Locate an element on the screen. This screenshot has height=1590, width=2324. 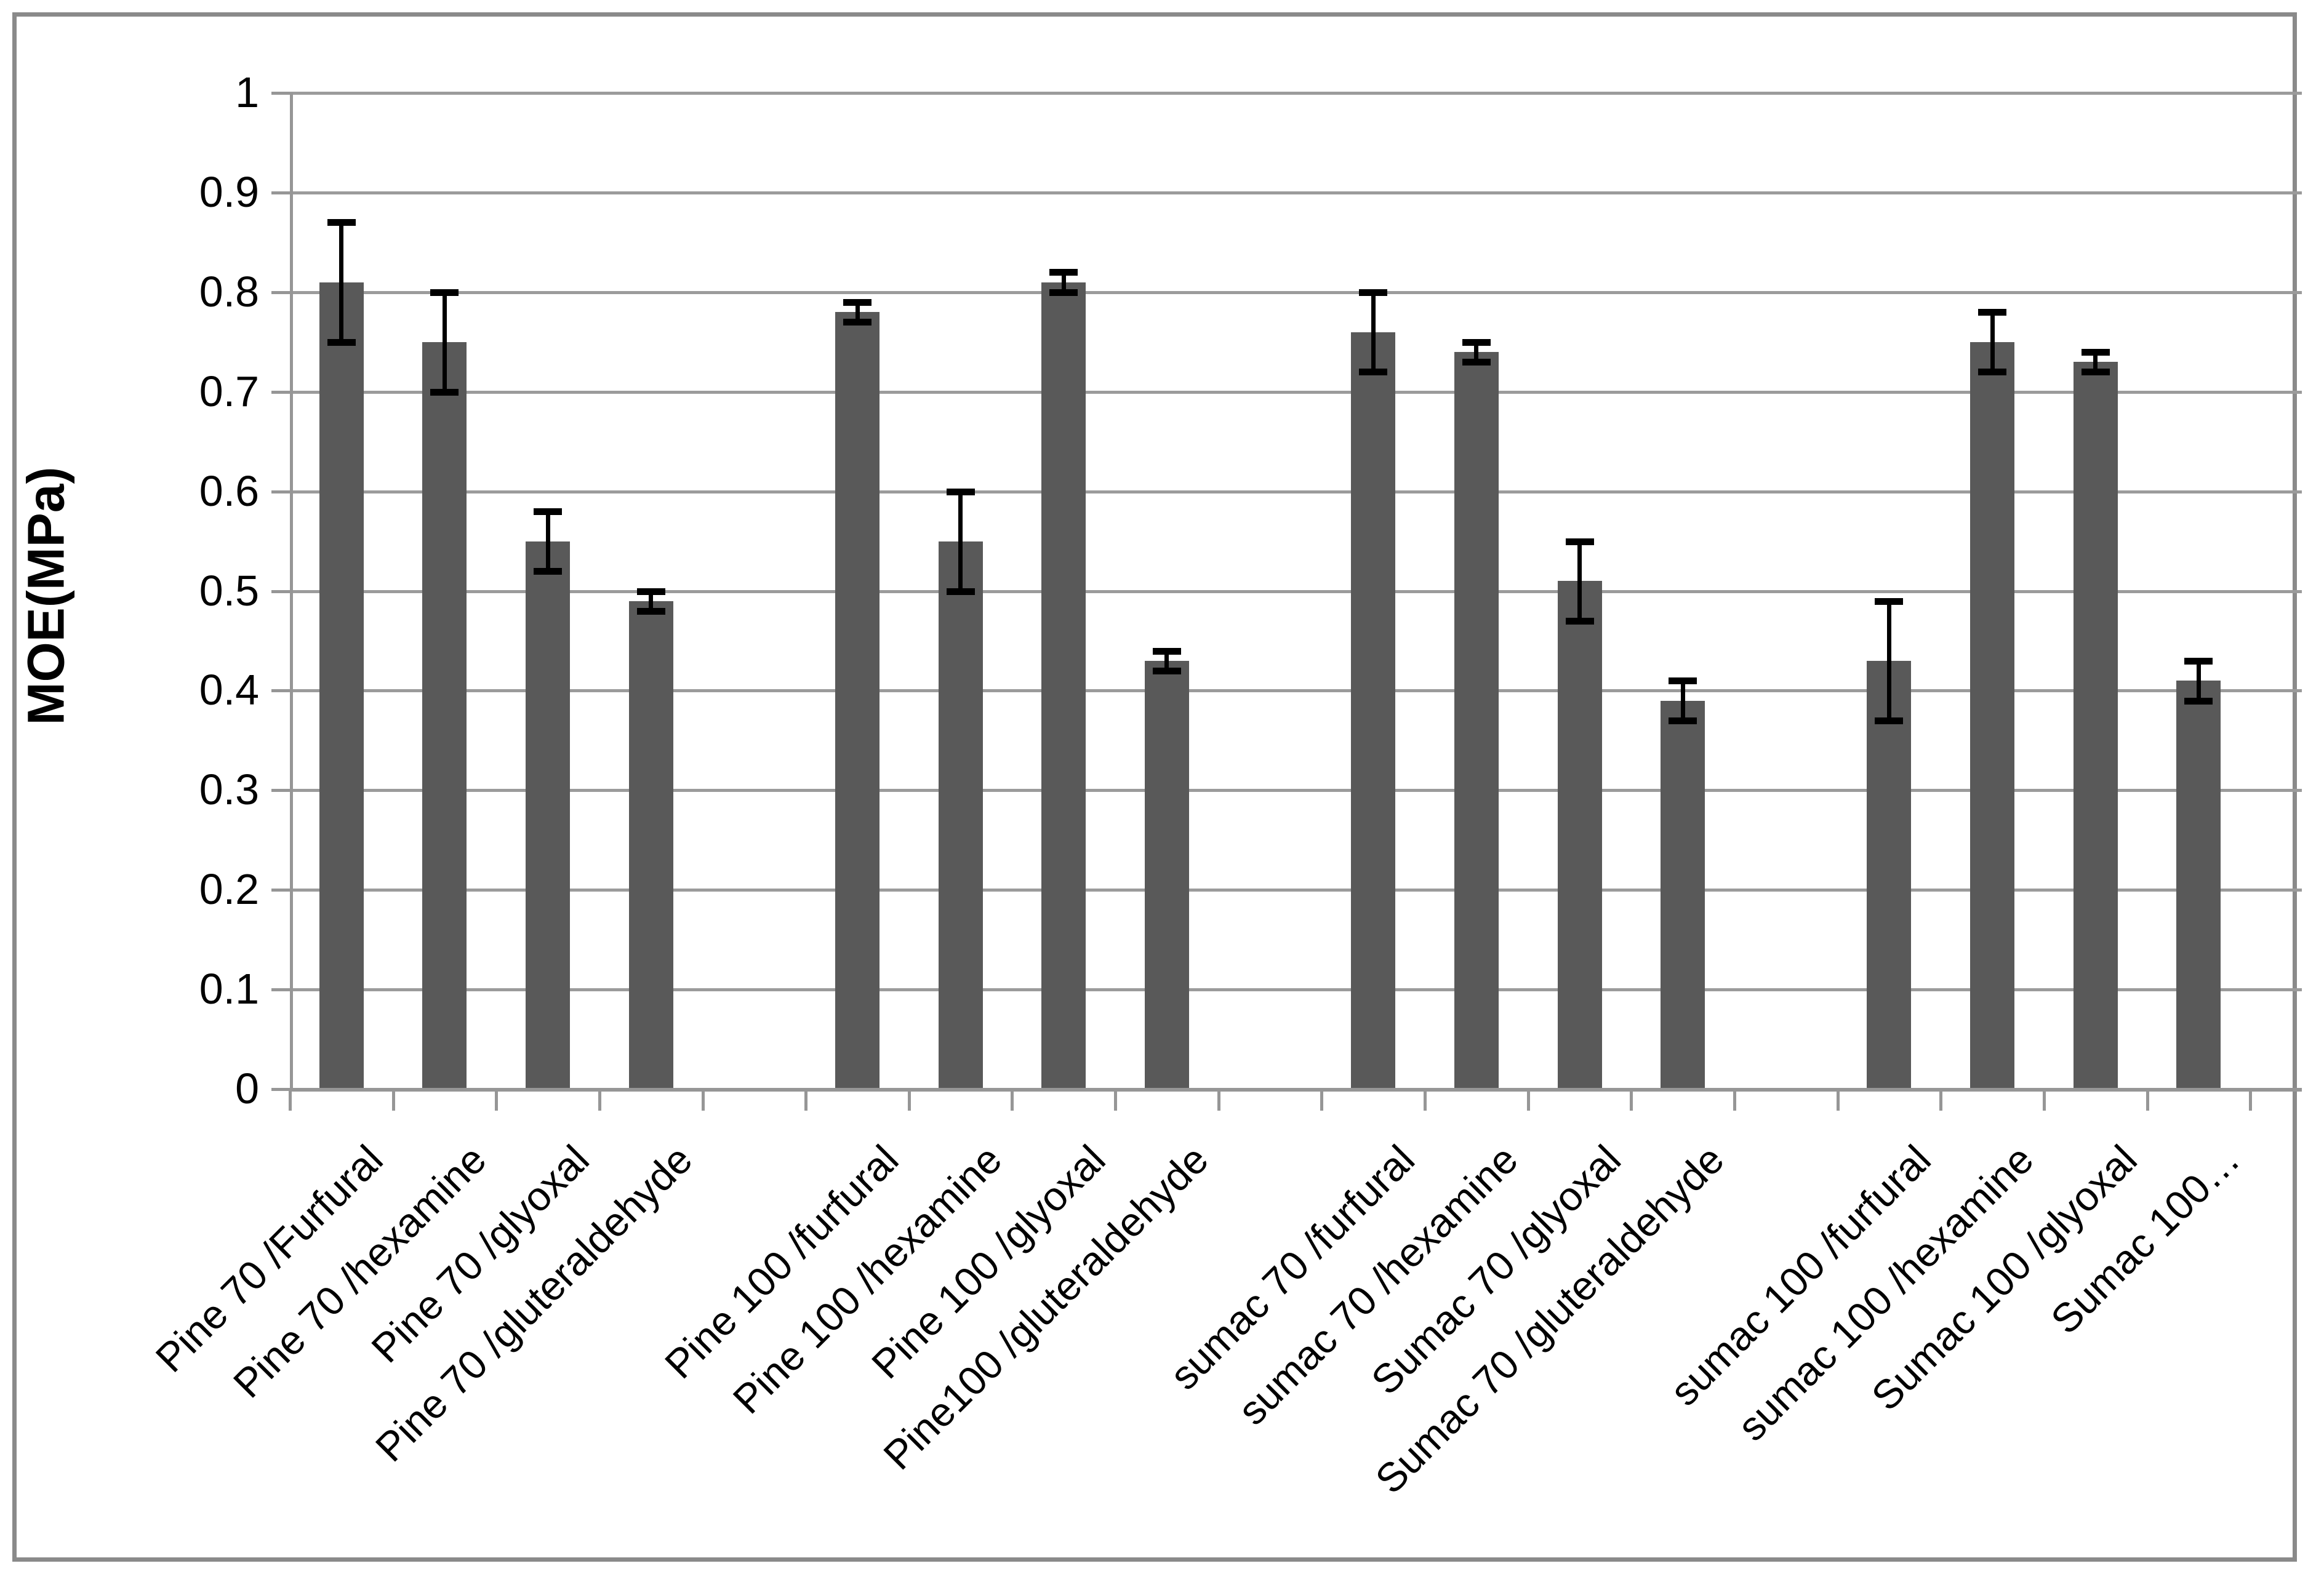
y-tick-label: 0.9 is located at coordinates (229, 191).